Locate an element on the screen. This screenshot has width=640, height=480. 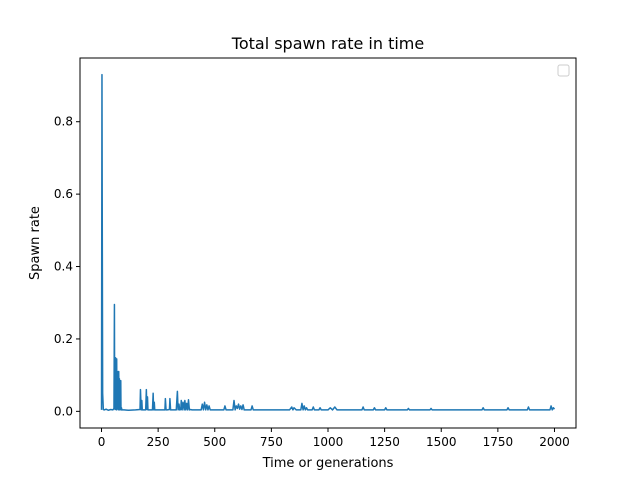
y-axis-label: Spawn rate is located at coordinates (35, 243).